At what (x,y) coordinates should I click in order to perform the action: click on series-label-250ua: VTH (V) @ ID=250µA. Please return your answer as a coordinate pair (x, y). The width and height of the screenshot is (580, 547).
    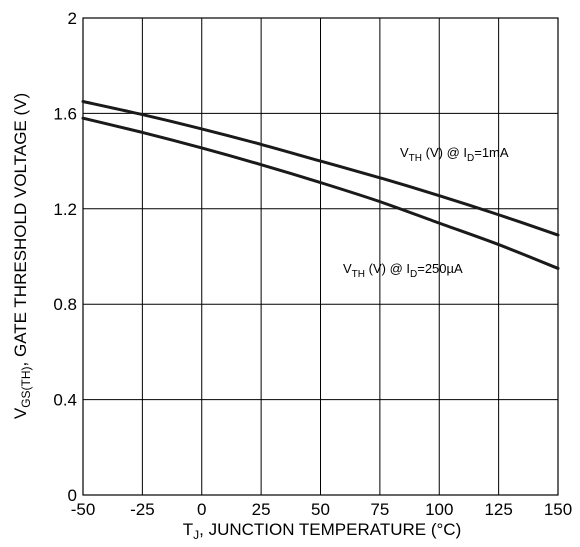
    Looking at the image, I should click on (403, 270).